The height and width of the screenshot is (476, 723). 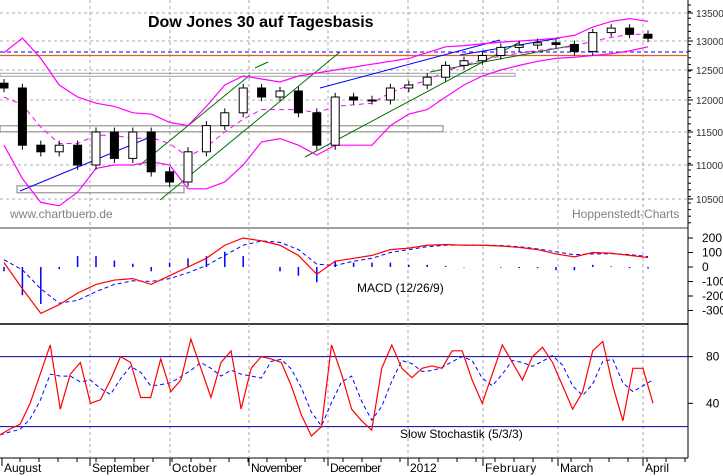 What do you see at coordinates (709, 101) in the screenshot?
I see `price-tick-label: 12000` at bounding box center [709, 101].